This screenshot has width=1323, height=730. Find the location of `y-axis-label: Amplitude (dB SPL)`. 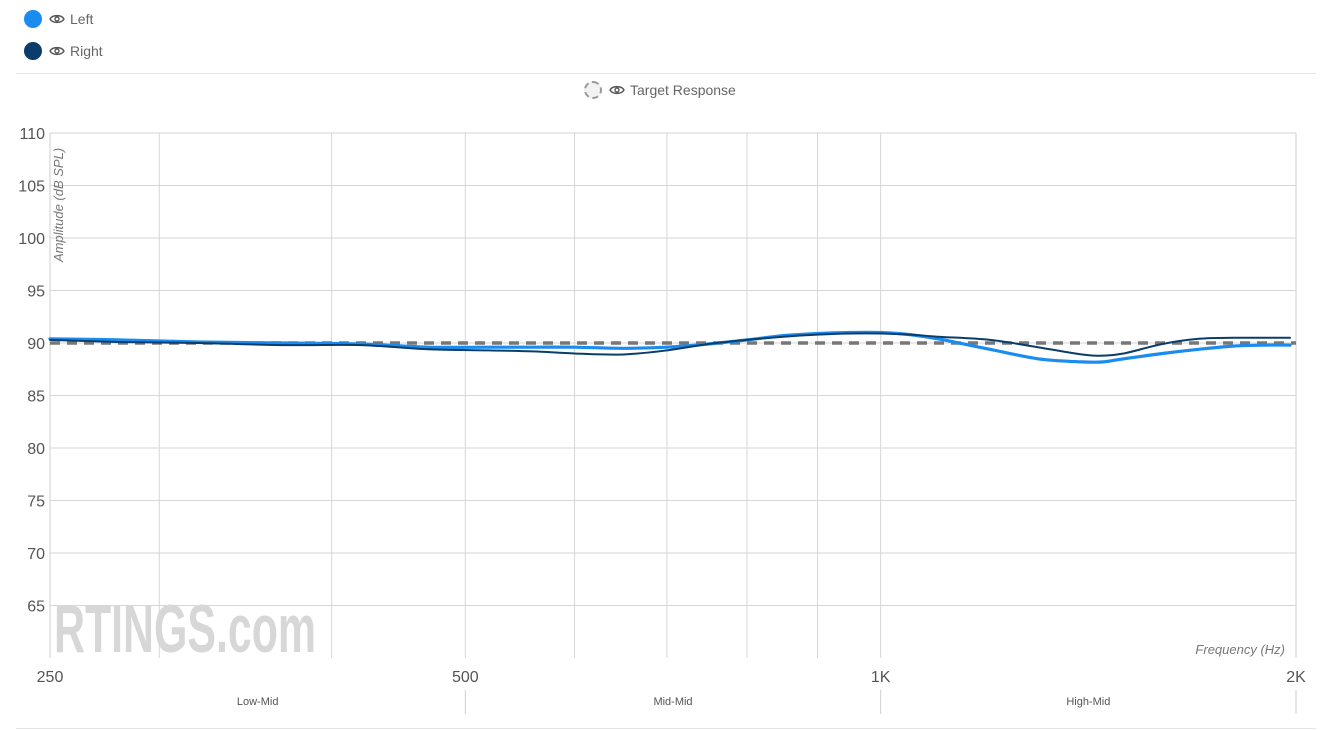

y-axis-label: Amplitude (dB SPL) is located at coordinates (58, 205).